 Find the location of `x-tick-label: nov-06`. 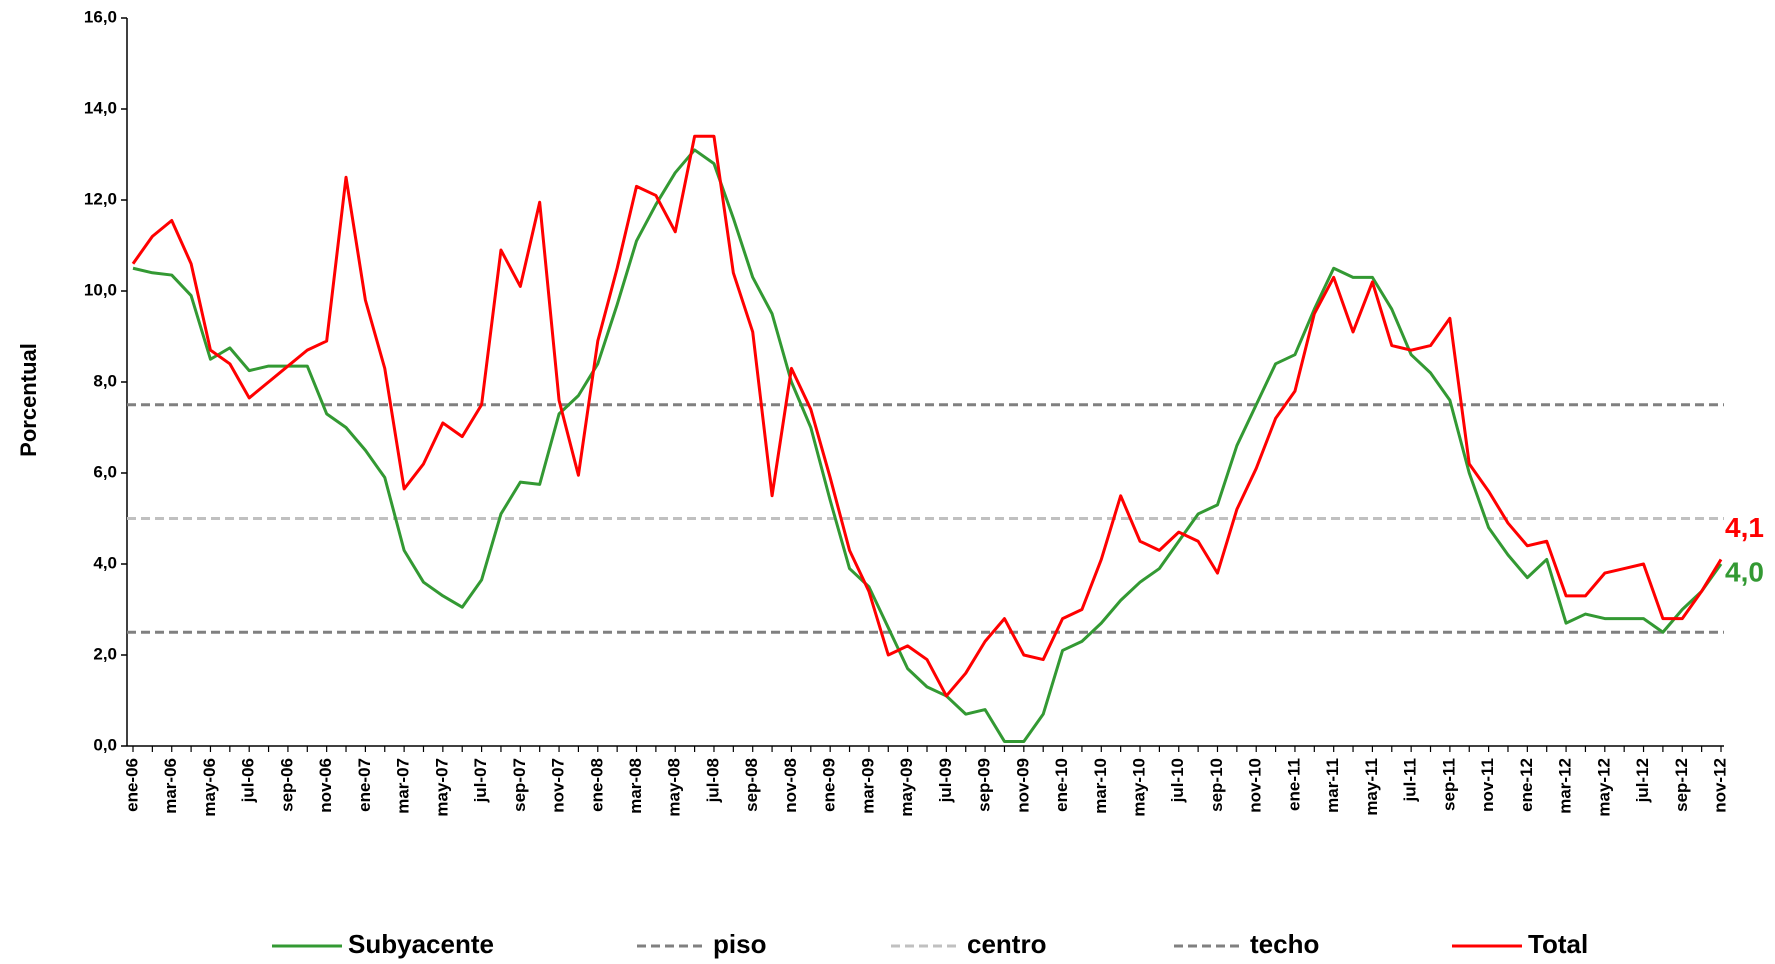

x-tick-label: nov-06 is located at coordinates (325, 785).